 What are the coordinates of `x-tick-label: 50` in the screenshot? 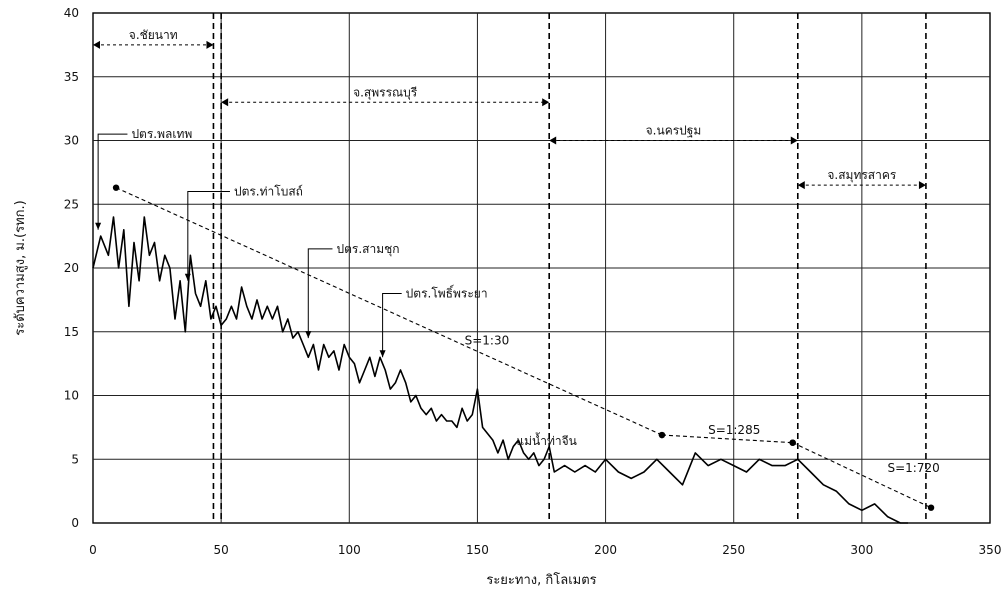 It's located at (221, 550).